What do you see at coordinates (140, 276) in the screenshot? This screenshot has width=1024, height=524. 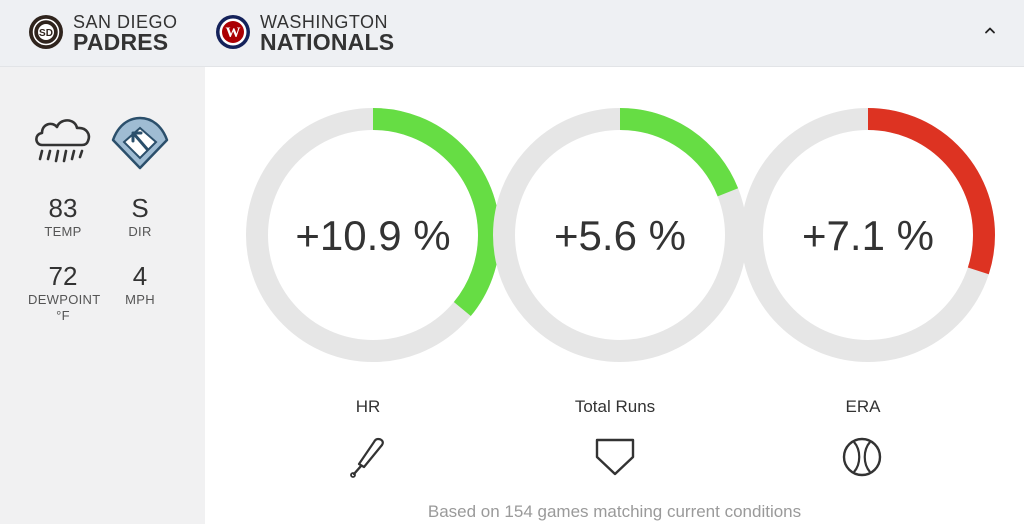 I see `wind-speed-value: 4` at bounding box center [140, 276].